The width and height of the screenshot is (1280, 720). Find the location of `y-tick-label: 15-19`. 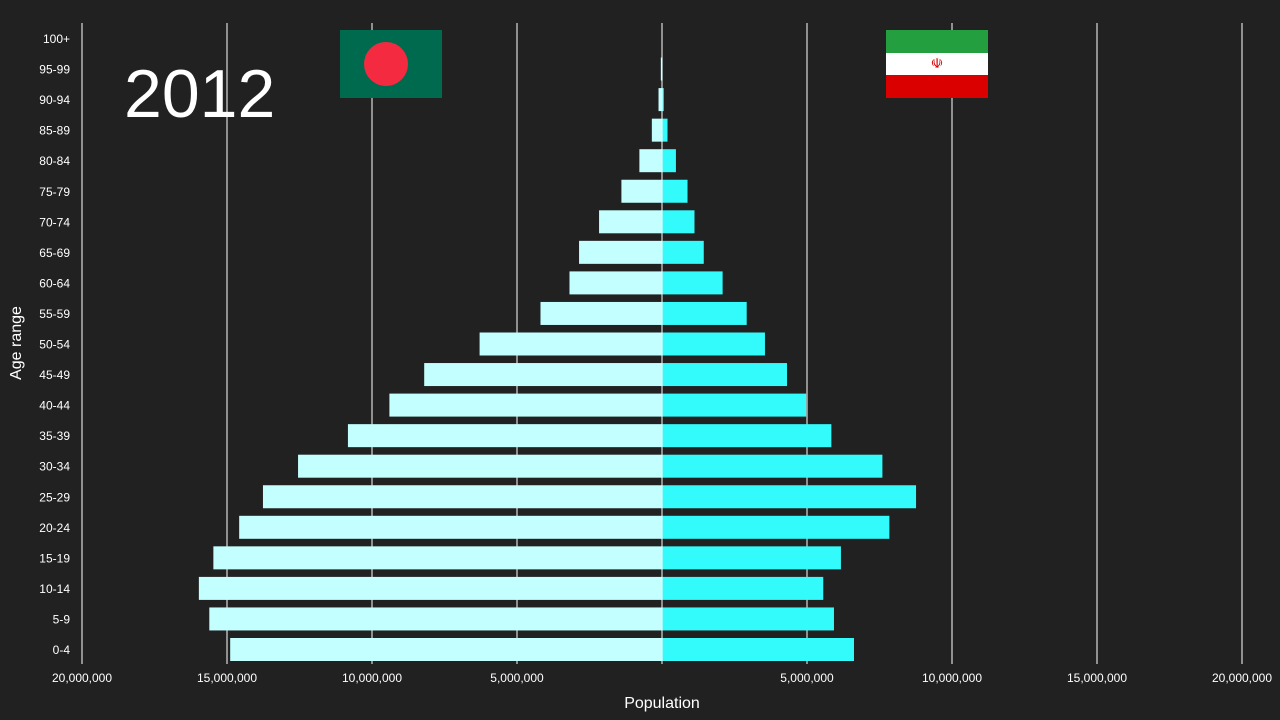

y-tick-label: 15-19 is located at coordinates (54, 558).